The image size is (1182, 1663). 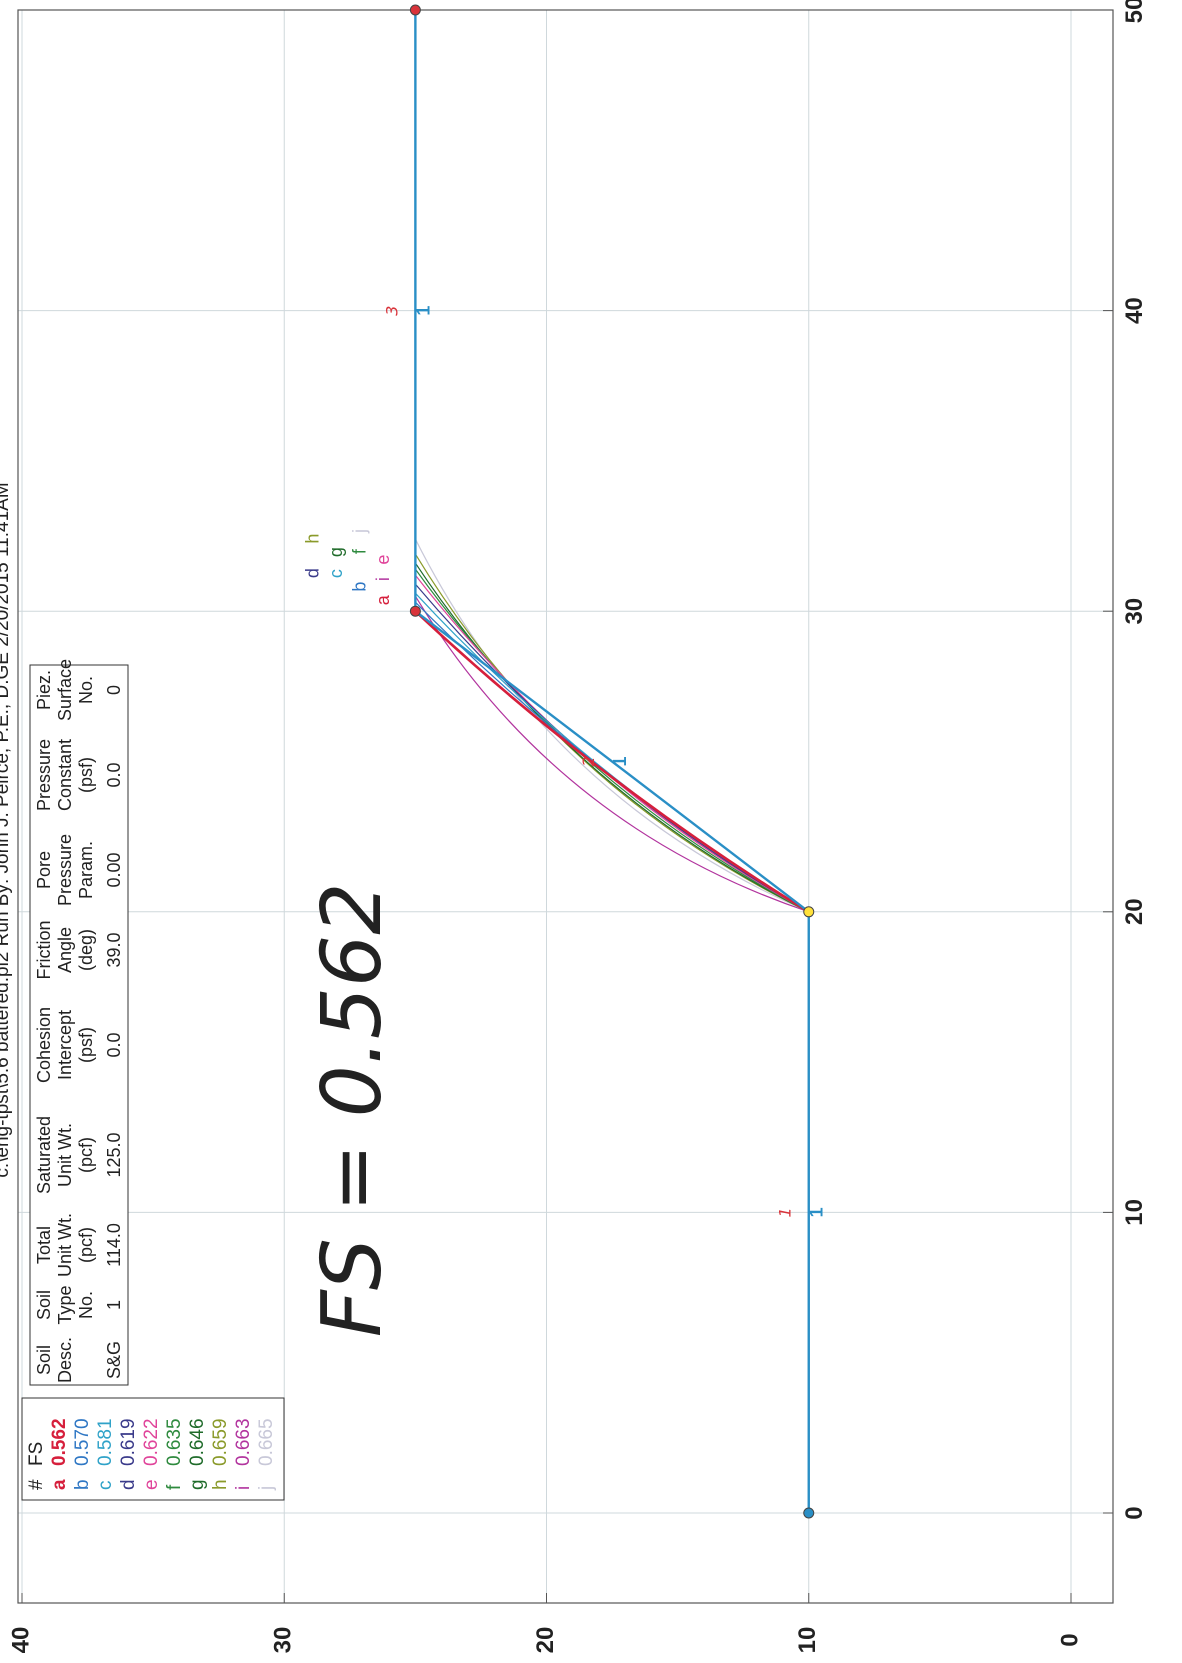 What do you see at coordinates (336, 552) in the screenshot?
I see `surface-label-g: g` at bounding box center [336, 552].